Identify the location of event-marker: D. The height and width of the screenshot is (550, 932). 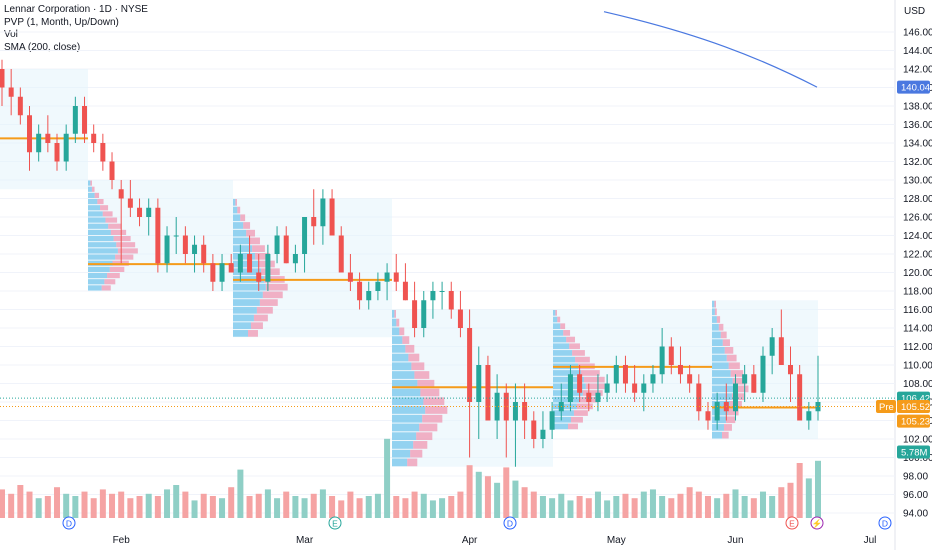
(885, 523).